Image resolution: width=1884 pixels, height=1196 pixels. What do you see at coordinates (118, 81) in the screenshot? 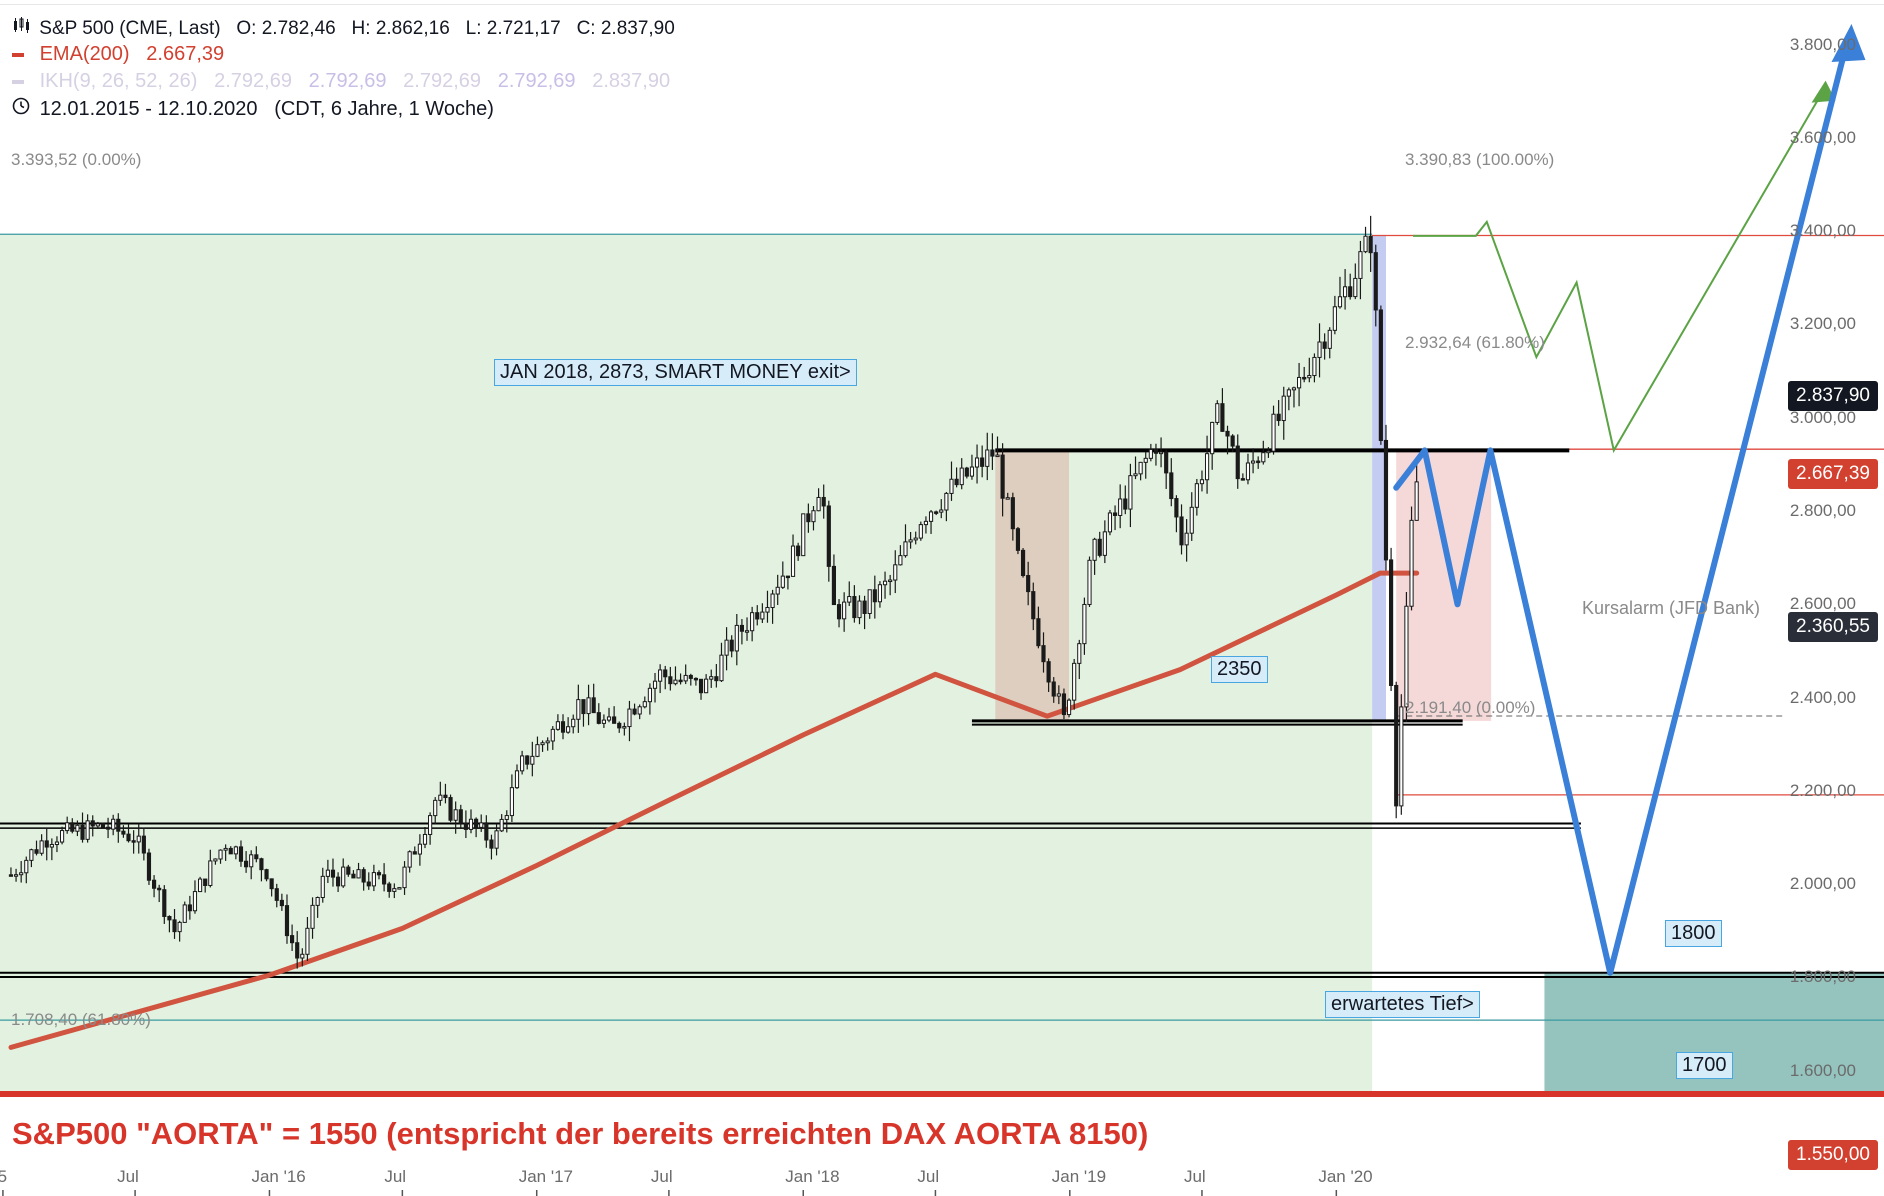
I see `ikh-name: IKH(9, 26, 52, 26)` at bounding box center [118, 81].